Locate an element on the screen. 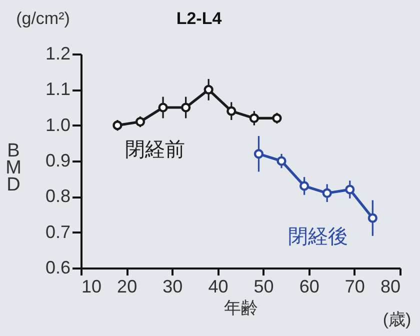  x-tick-label: 80 is located at coordinates (390, 286).